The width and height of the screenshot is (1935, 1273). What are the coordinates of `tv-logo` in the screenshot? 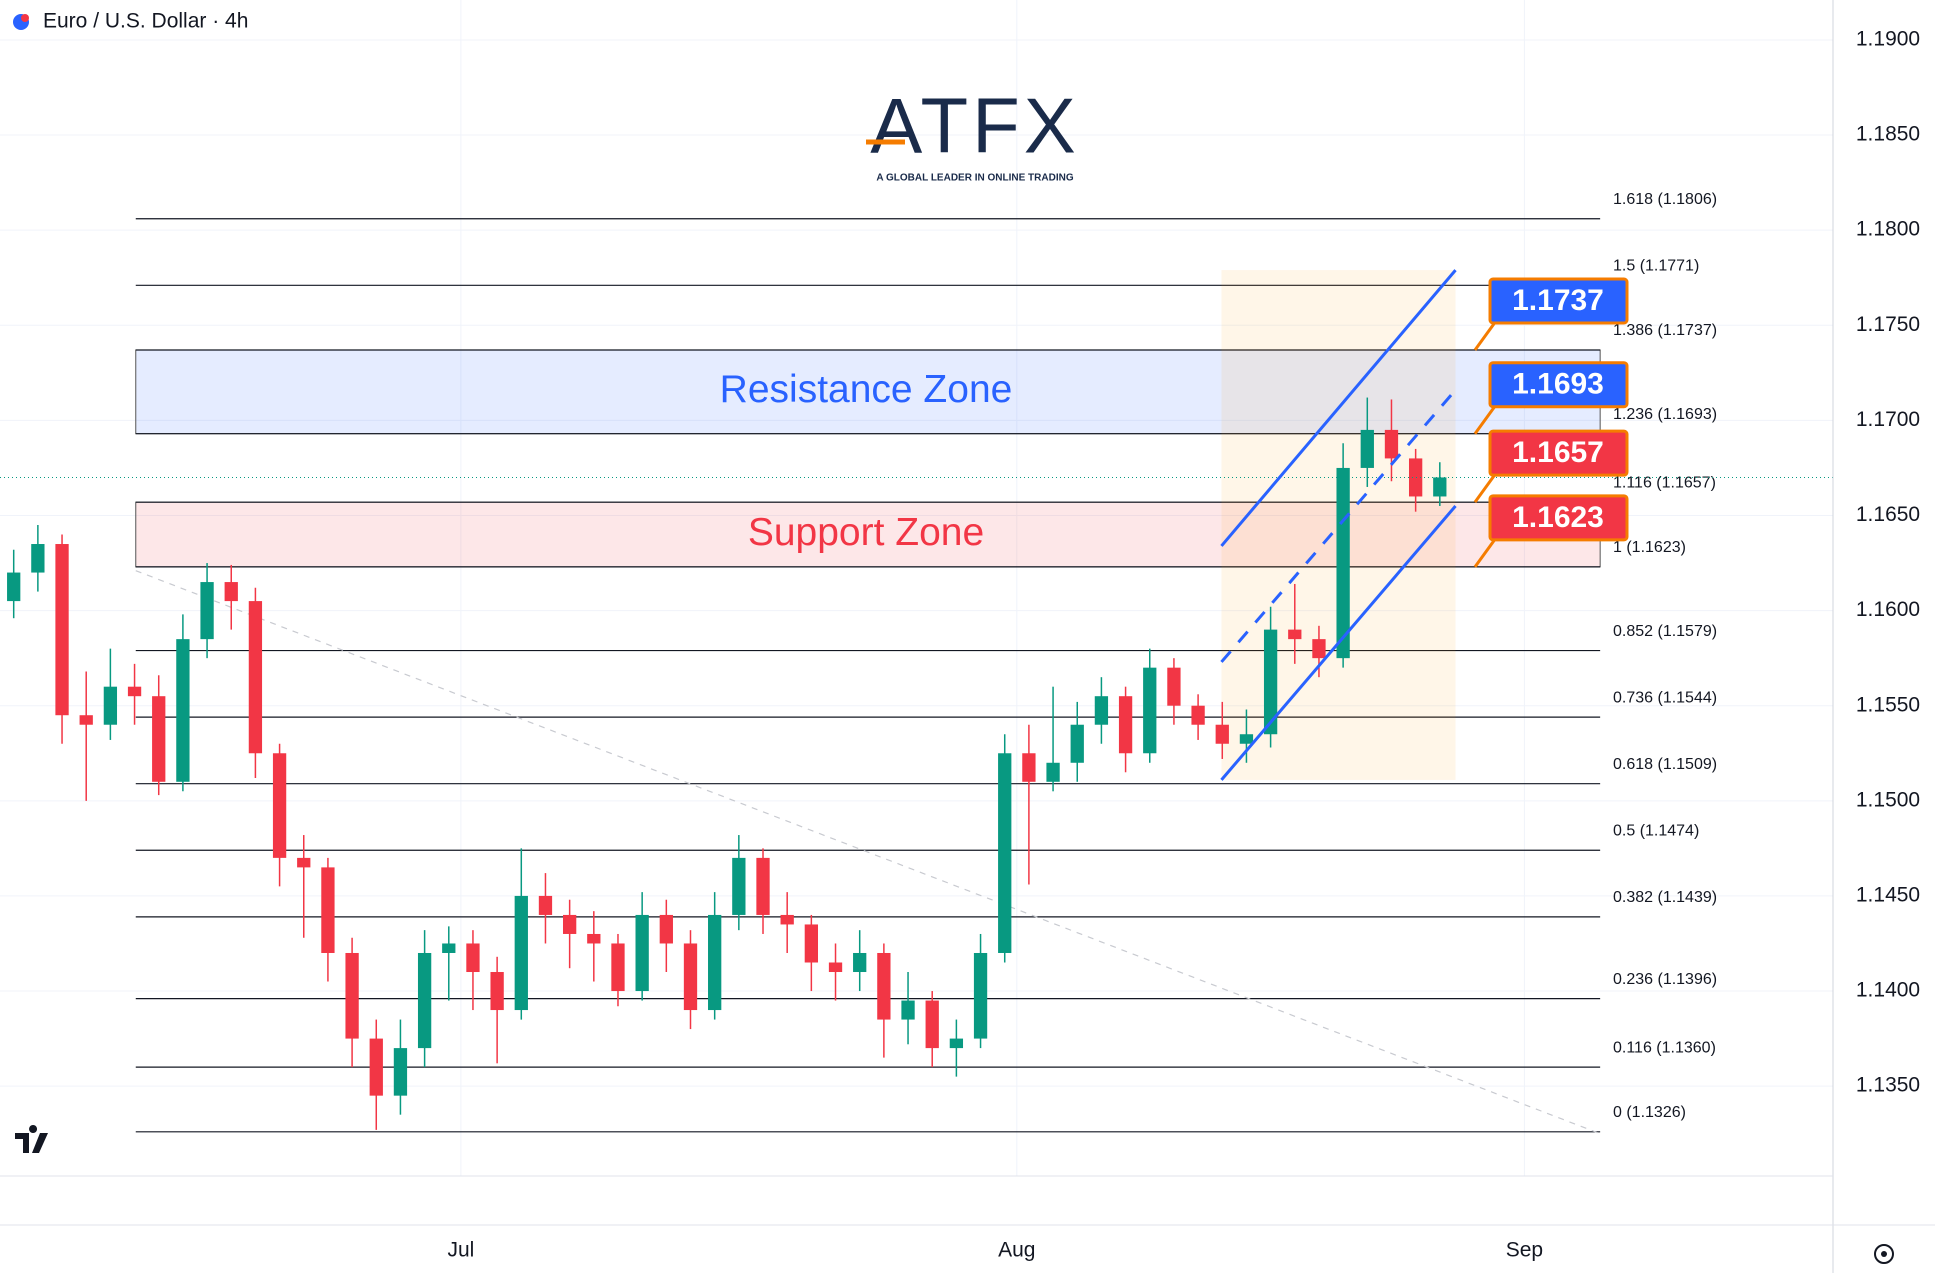 It's located at (31, 1139).